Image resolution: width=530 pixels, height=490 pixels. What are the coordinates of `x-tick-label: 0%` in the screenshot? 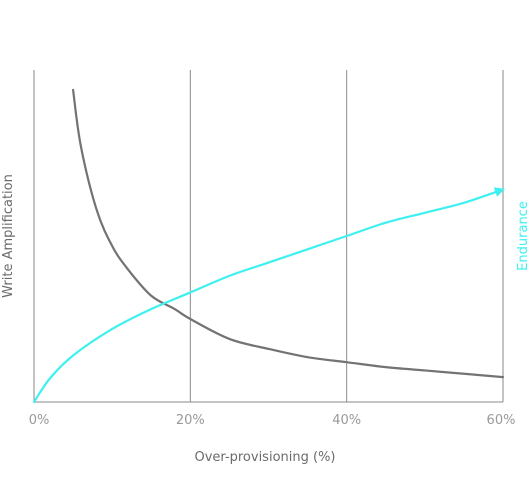 It's located at (39, 420).